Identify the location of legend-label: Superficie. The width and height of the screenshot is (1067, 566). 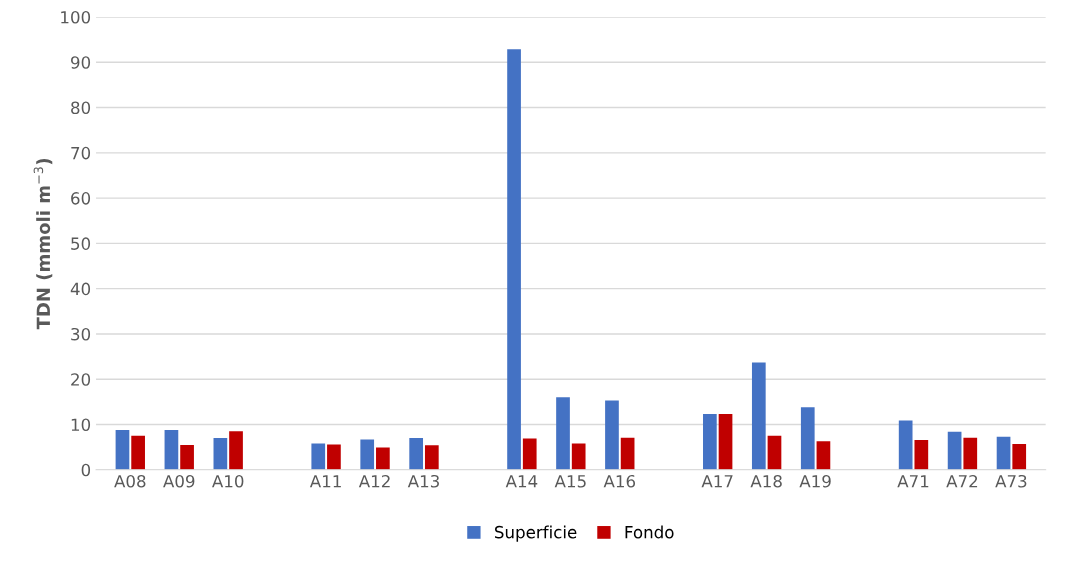
(535, 533).